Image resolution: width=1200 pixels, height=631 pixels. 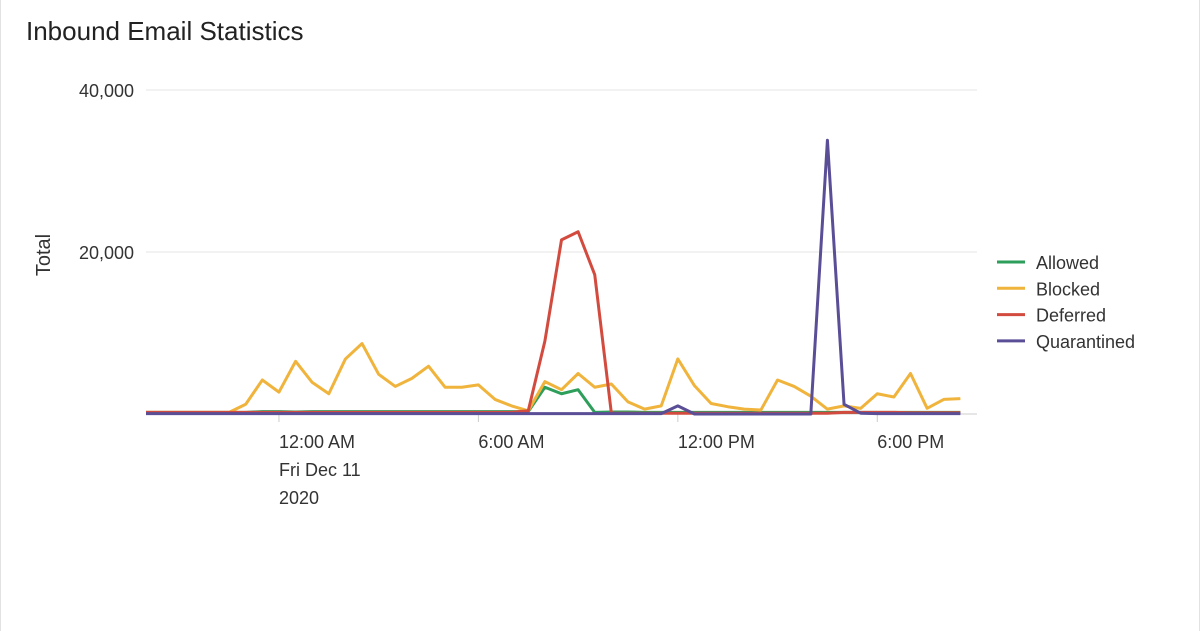 I want to click on x-tick-label: 12:00 AM Fri Dec 11 2020, so click(x=320, y=470).